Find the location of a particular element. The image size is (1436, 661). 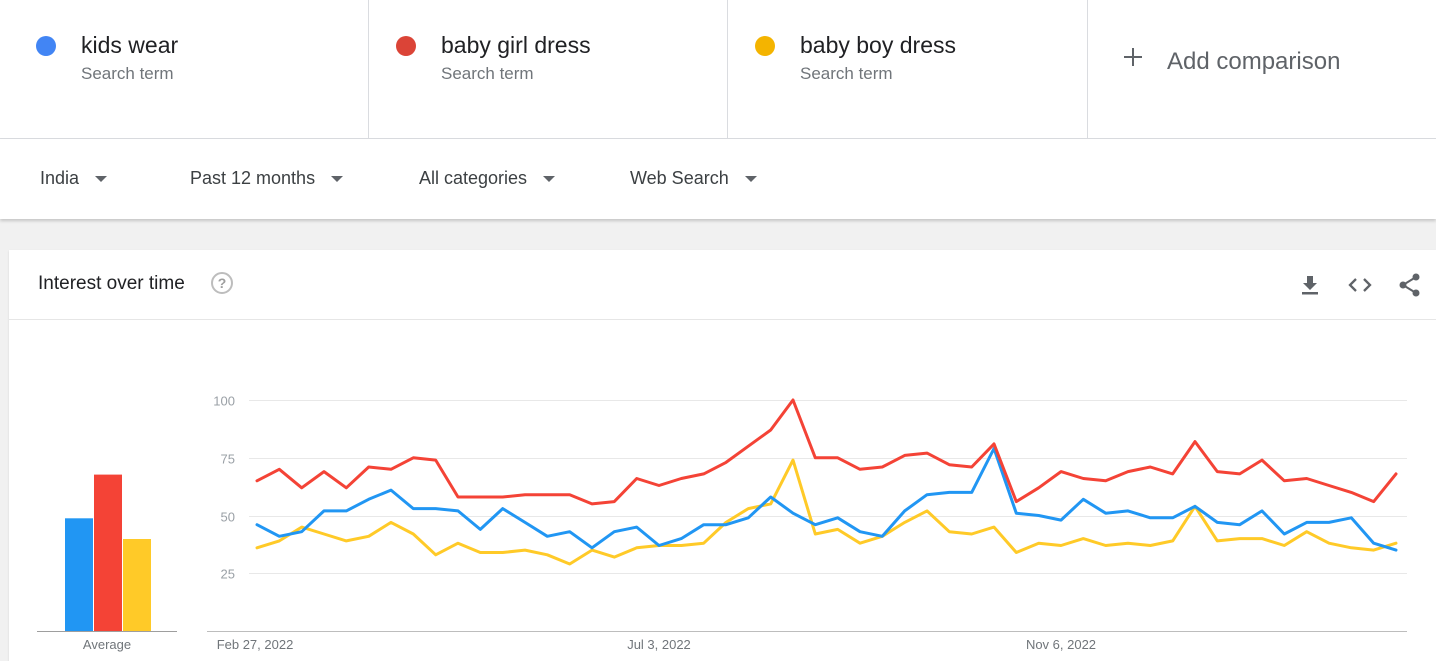

search-type-value: Web Search is located at coordinates (679, 178).